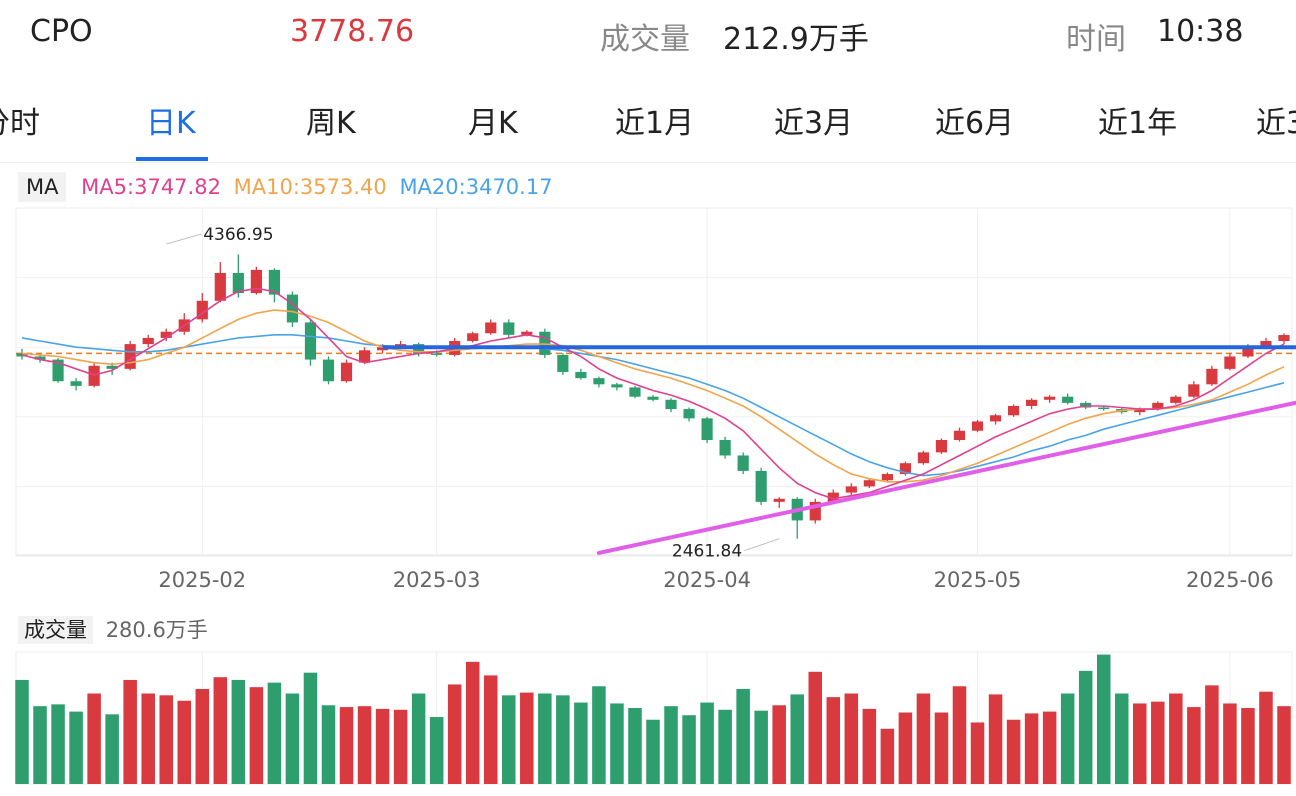  Describe the element at coordinates (238, 235) in the screenshot. I see `high-price-label: 4366.95` at that location.